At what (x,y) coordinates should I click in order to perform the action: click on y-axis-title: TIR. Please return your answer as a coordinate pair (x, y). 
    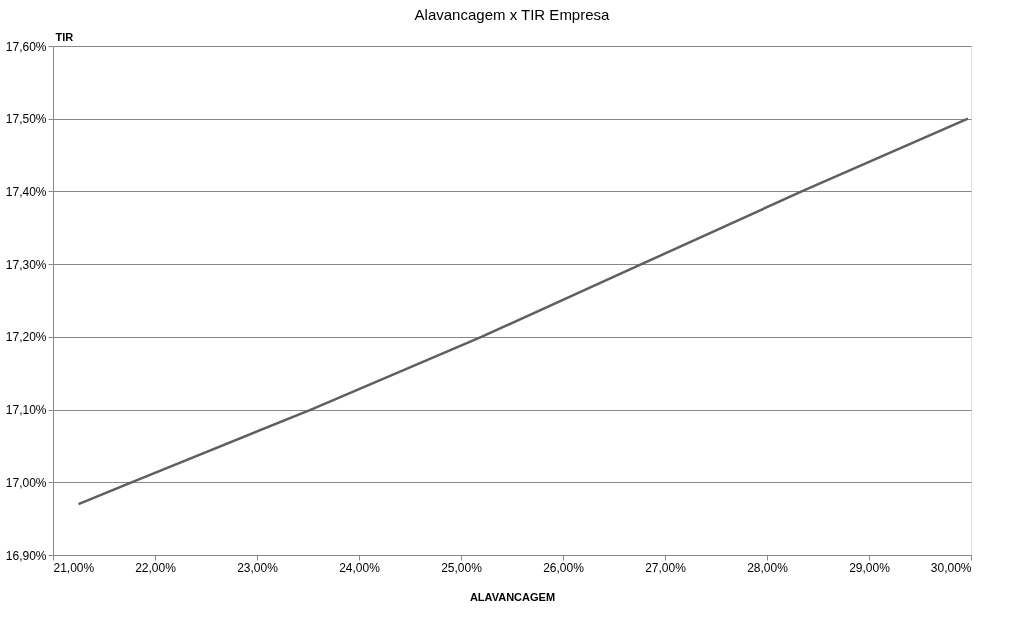
    Looking at the image, I should click on (64, 36).